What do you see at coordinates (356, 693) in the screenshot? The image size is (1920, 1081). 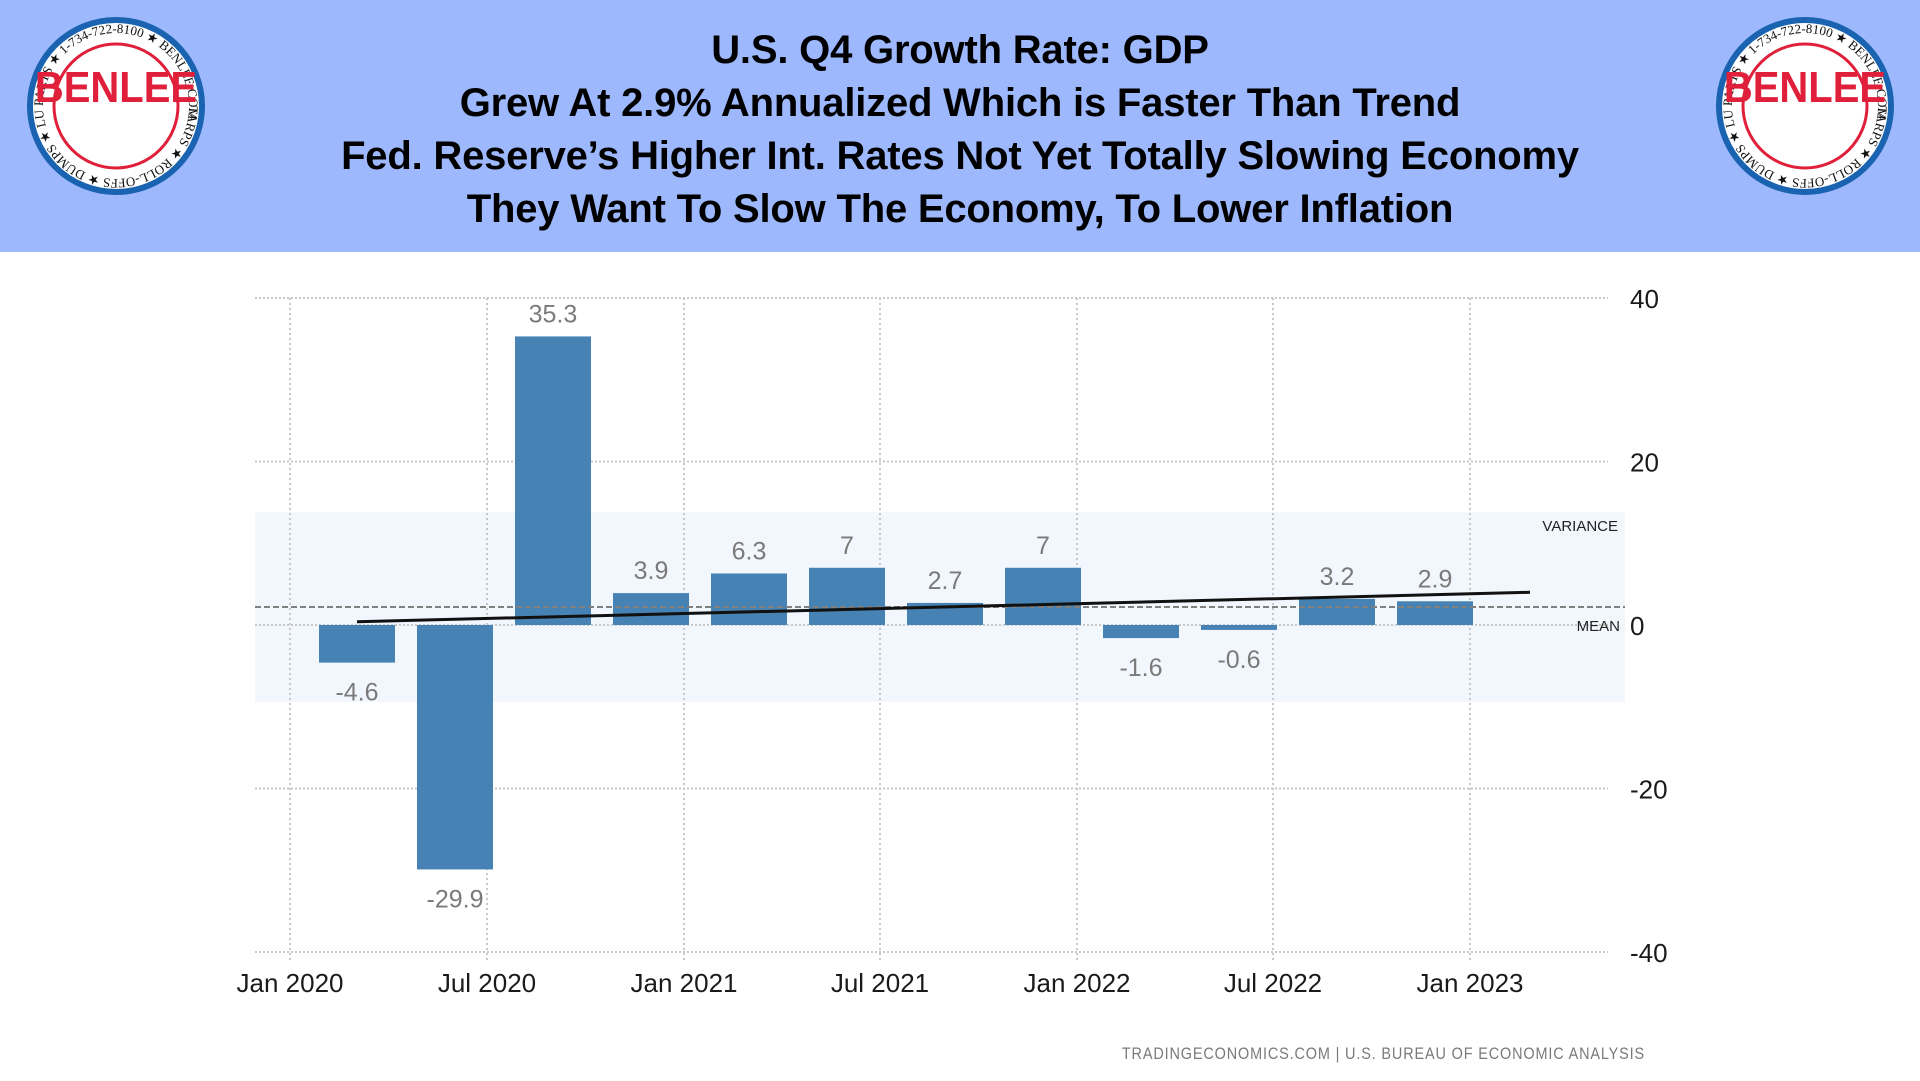 I see `data-label: -4.6` at bounding box center [356, 693].